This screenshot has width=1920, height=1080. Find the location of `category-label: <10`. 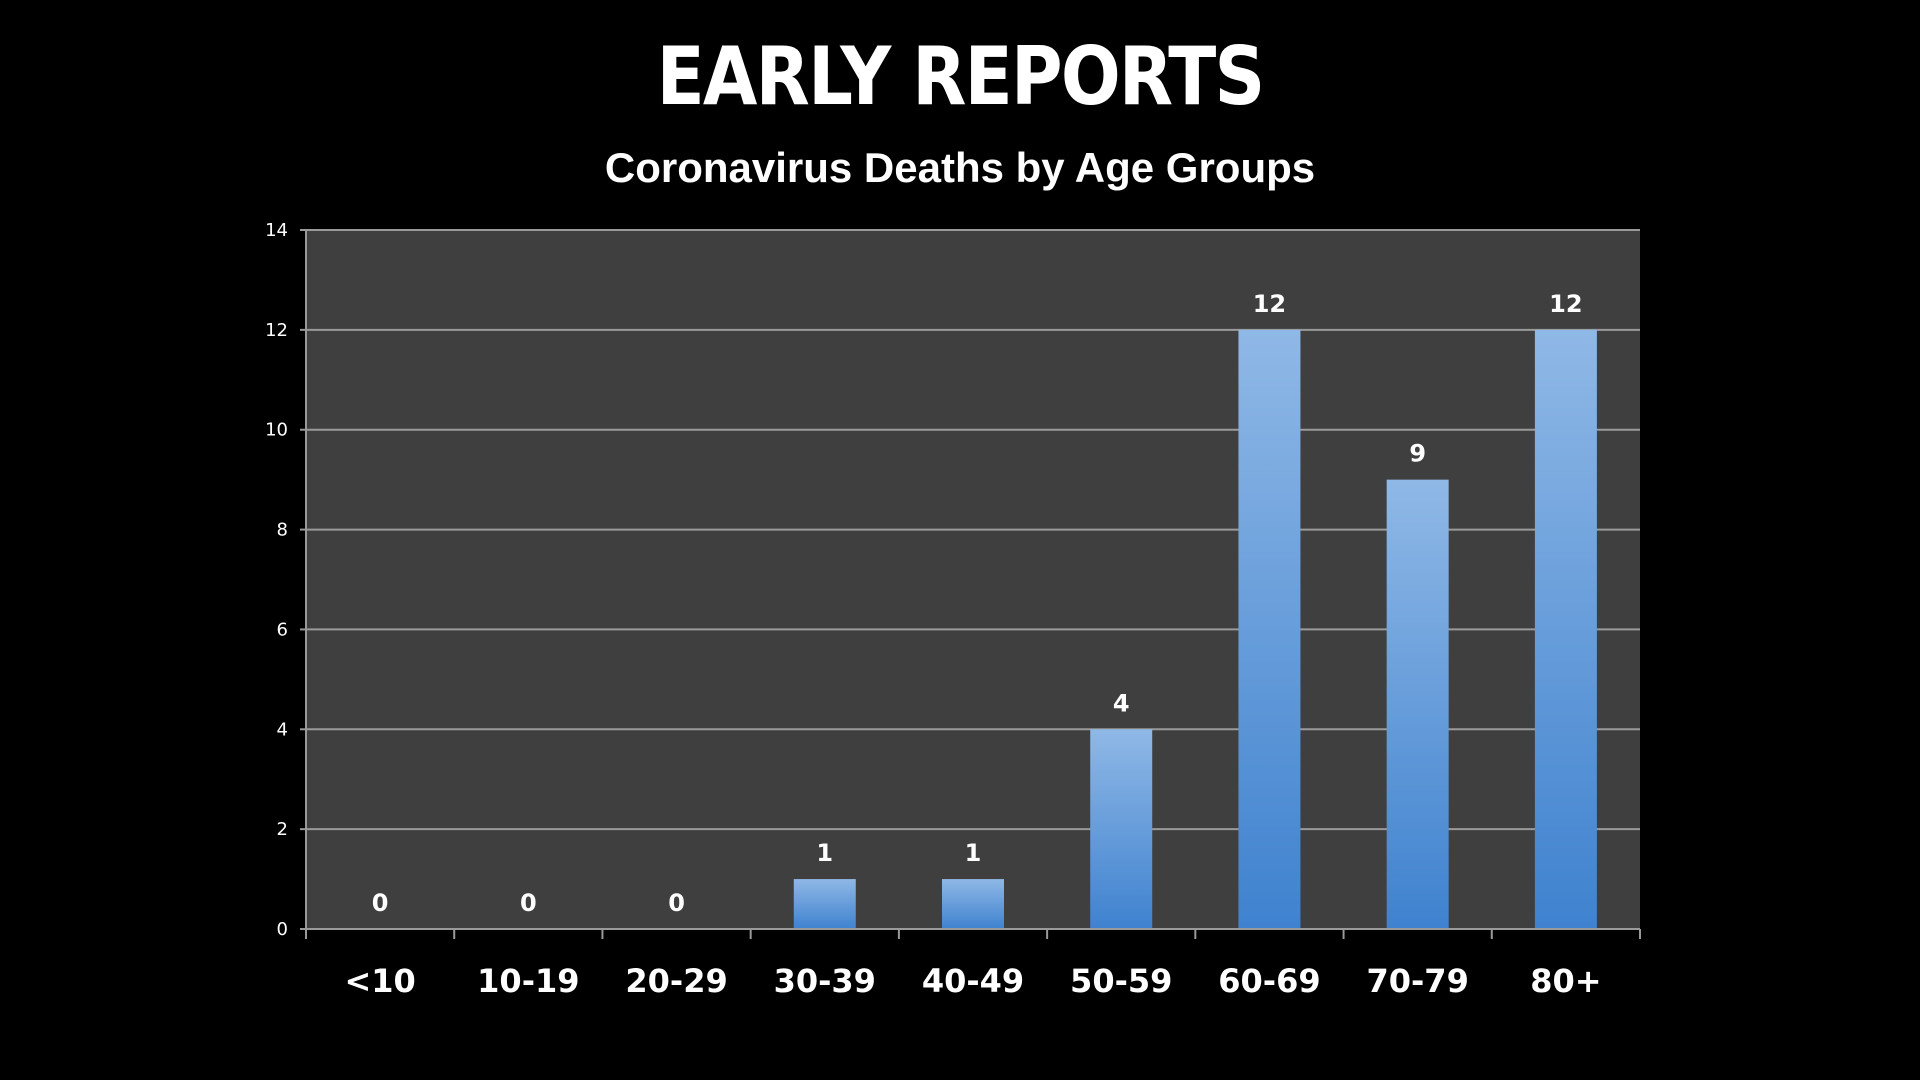

category-label: <10 is located at coordinates (379, 981).